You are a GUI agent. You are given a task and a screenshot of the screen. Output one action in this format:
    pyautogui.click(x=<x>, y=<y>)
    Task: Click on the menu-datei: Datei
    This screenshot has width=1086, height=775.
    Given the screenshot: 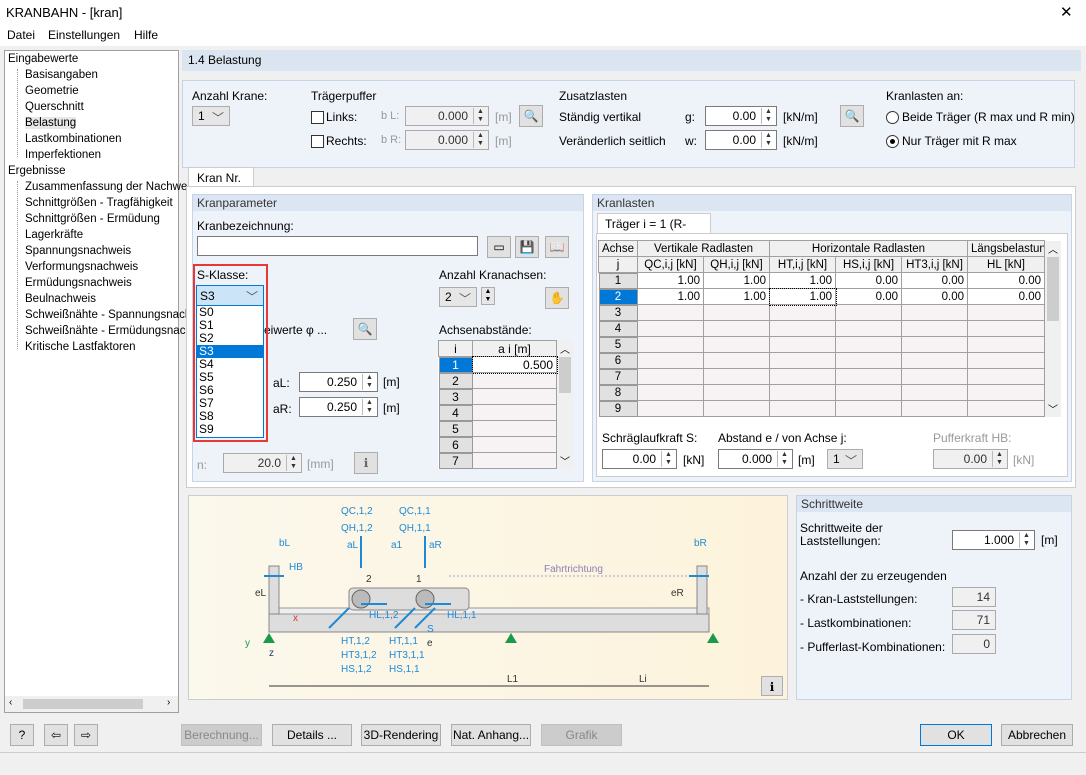 What is the action you would take?
    pyautogui.click(x=21, y=35)
    